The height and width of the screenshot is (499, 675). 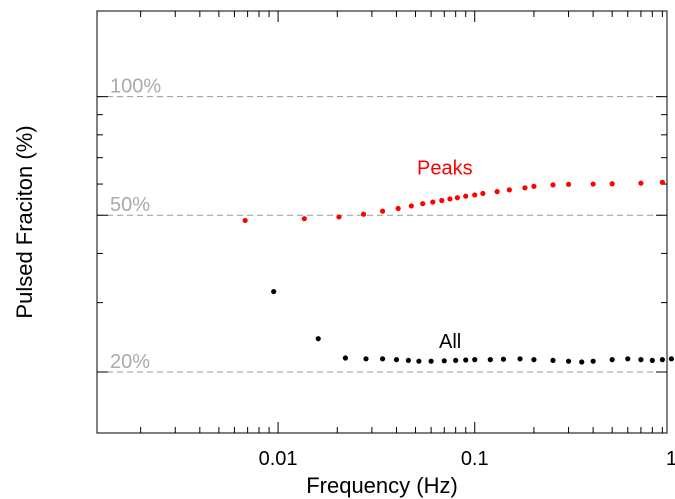 I want to click on reference-line-label: 50%, so click(x=130, y=205).